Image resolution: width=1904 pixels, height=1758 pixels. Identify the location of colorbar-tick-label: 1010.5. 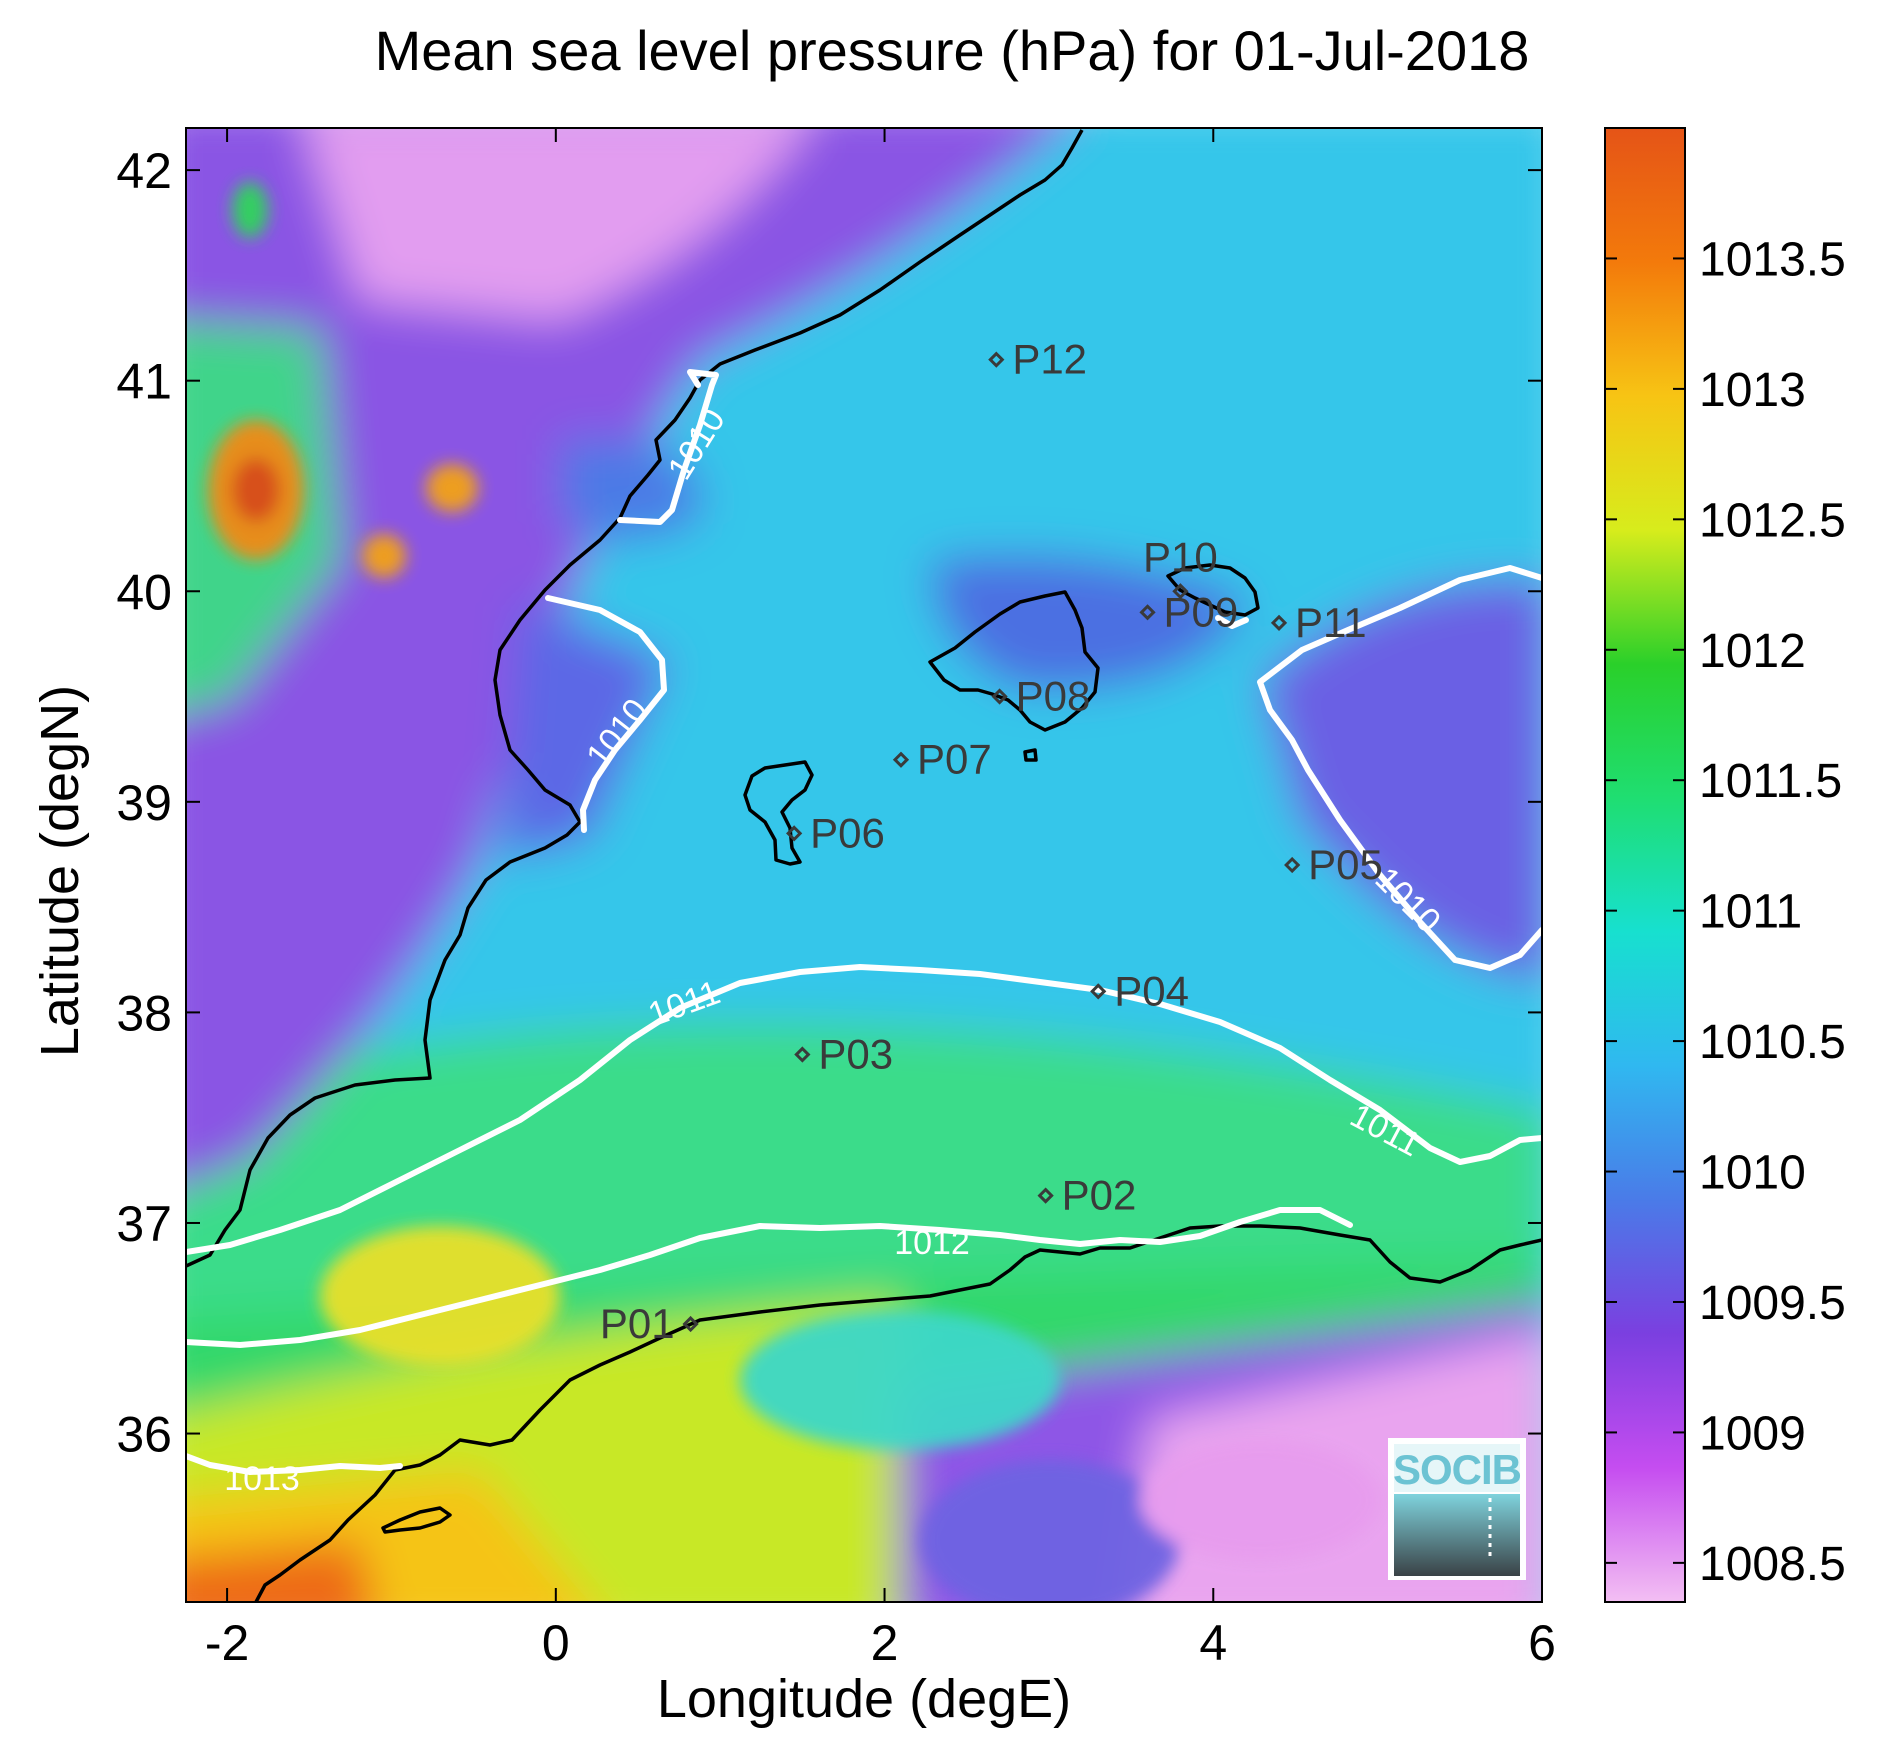
(1772, 1042).